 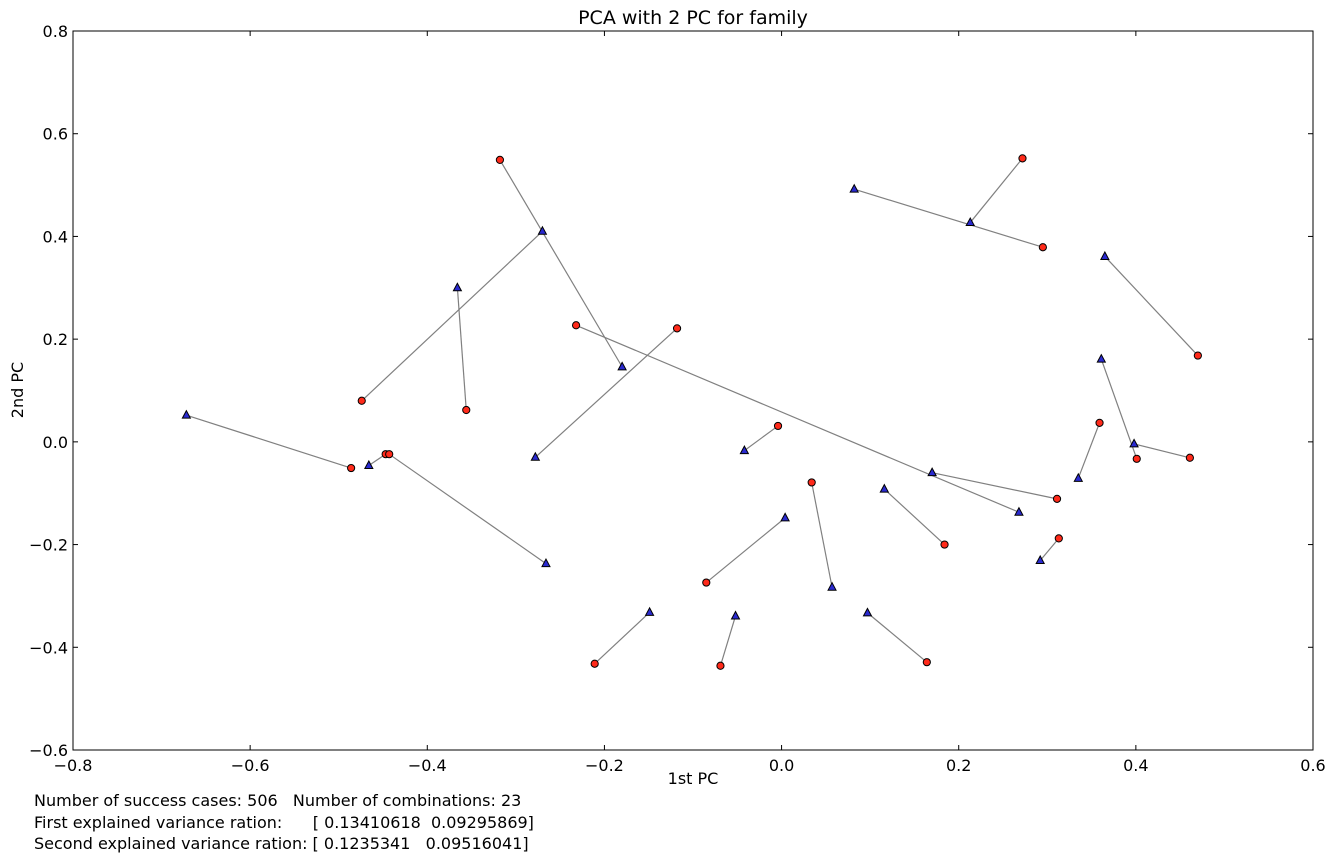 What do you see at coordinates (781, 765) in the screenshot?
I see `x-tick-label: 0.0` at bounding box center [781, 765].